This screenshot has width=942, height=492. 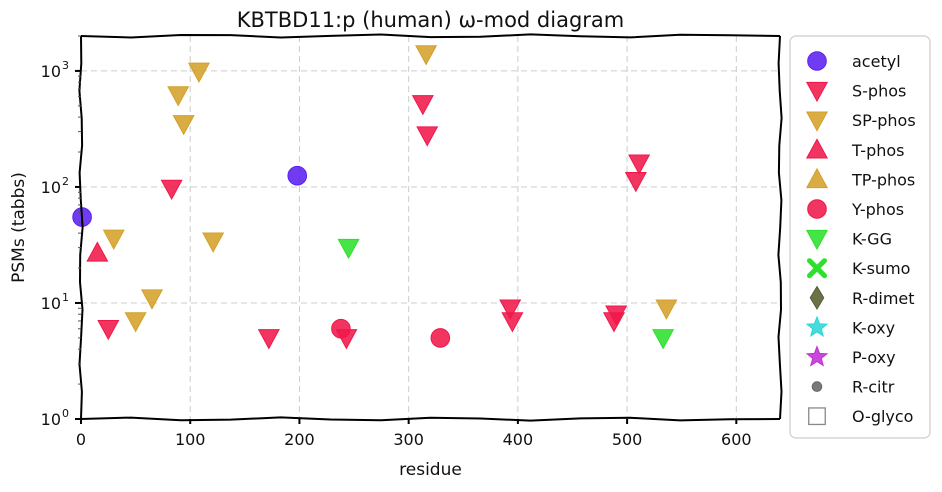 I want to click on x-tick-label: 500, so click(x=627, y=439).